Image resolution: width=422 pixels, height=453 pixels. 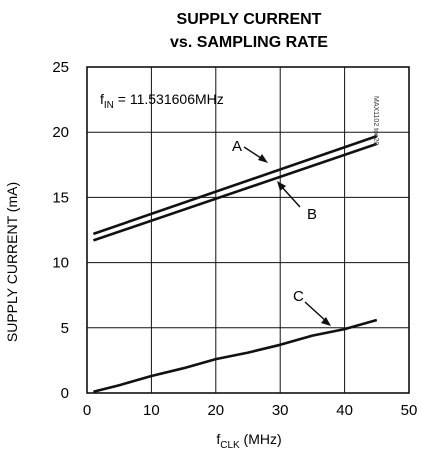 What do you see at coordinates (250, 150) in the screenshot?
I see `annotation-a: A` at bounding box center [250, 150].